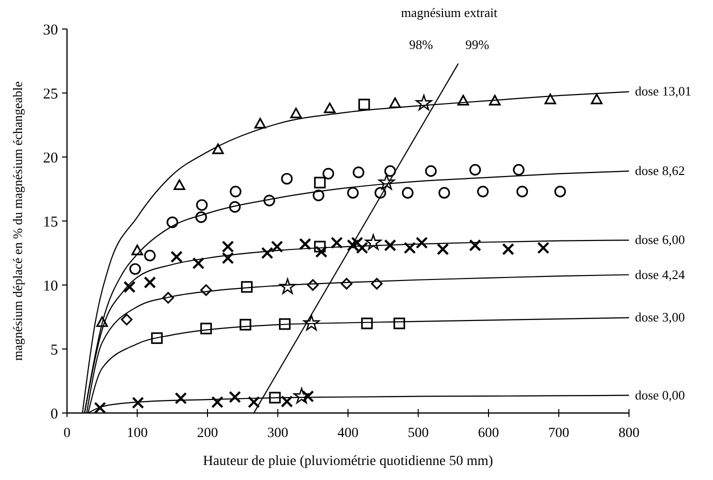 This screenshot has width=713, height=480. I want to click on series-label: dose 13,01, so click(663, 91).